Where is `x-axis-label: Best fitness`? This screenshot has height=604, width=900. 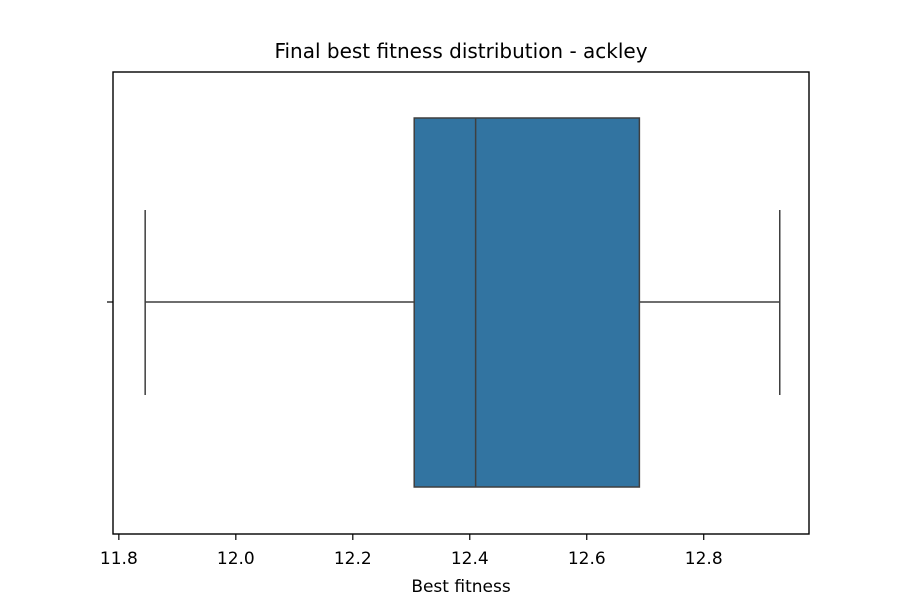
x-axis-label: Best fitness is located at coordinates (461, 587).